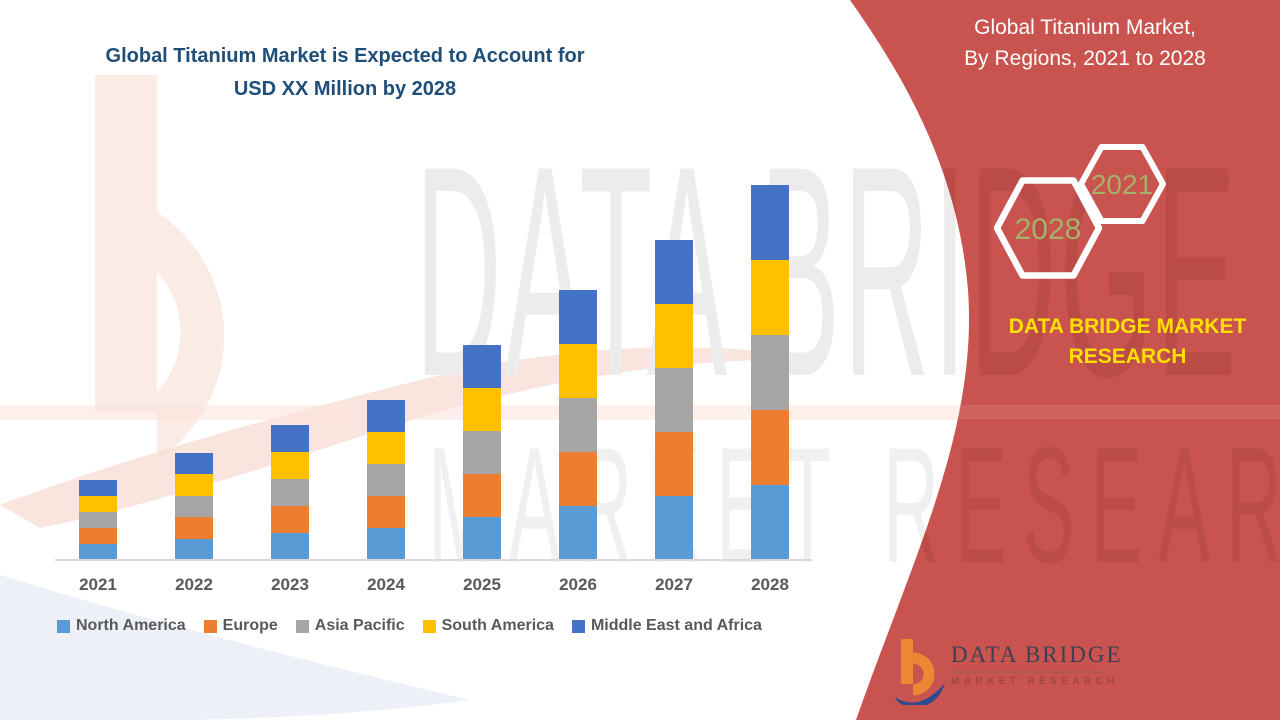  I want to click on bar-segment-2027-south-america, so click(674, 336).